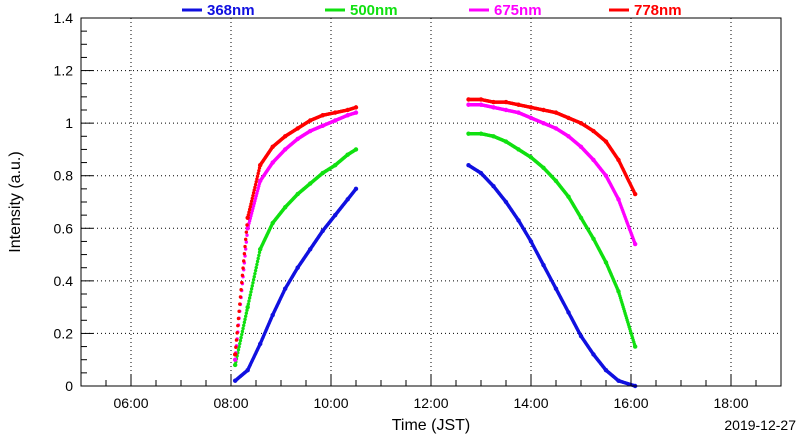 The width and height of the screenshot is (800, 434). Describe the element at coordinates (69, 386) in the screenshot. I see `y-tick-label: 0` at that location.